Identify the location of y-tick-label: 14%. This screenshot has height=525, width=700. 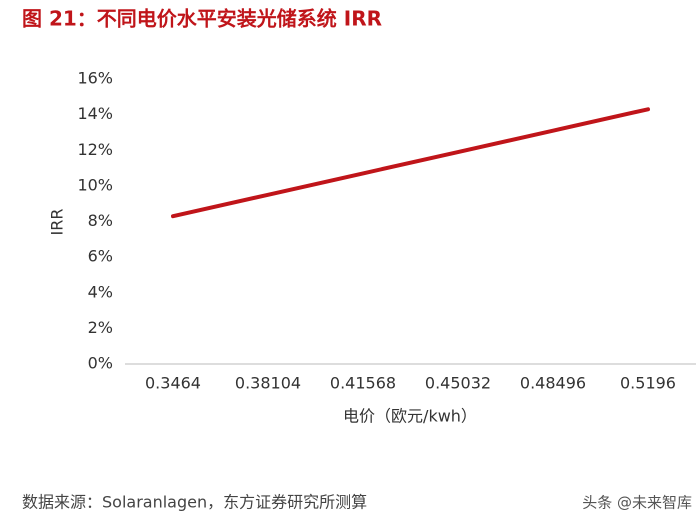
(95, 113).